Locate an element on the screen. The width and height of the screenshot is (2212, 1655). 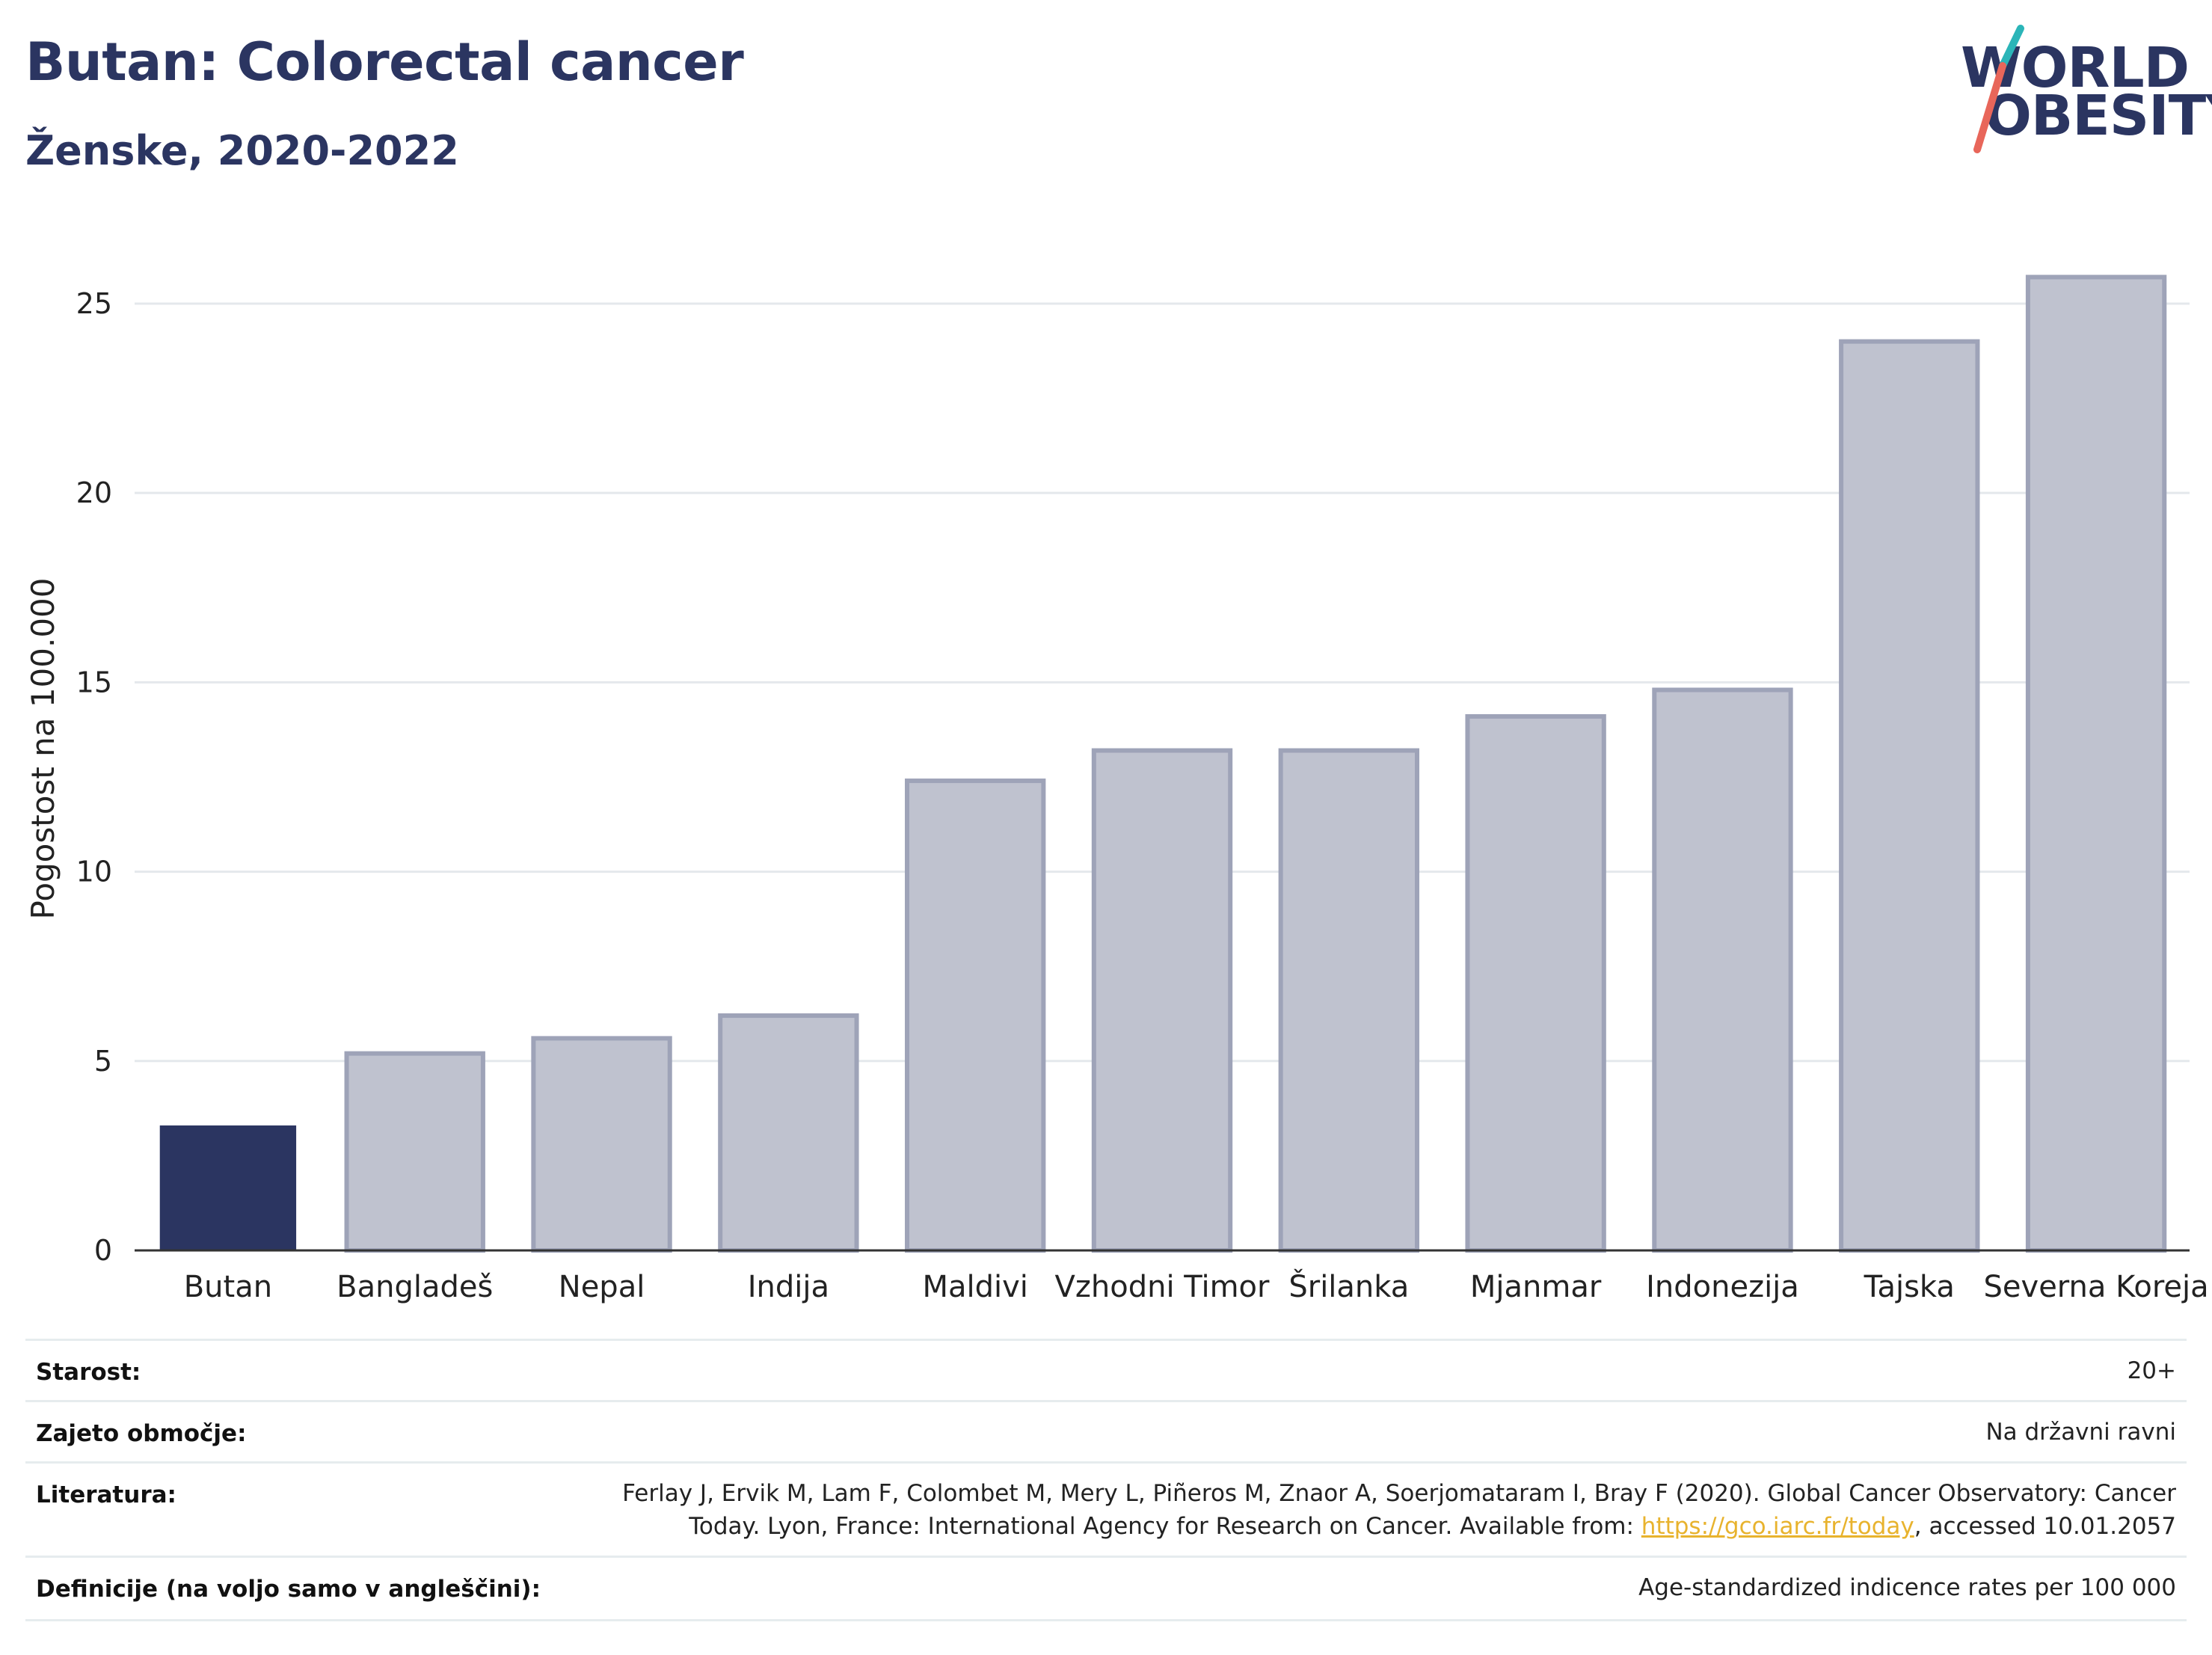
x-tick-label: Vzhodni Timor is located at coordinates (1163, 1287).